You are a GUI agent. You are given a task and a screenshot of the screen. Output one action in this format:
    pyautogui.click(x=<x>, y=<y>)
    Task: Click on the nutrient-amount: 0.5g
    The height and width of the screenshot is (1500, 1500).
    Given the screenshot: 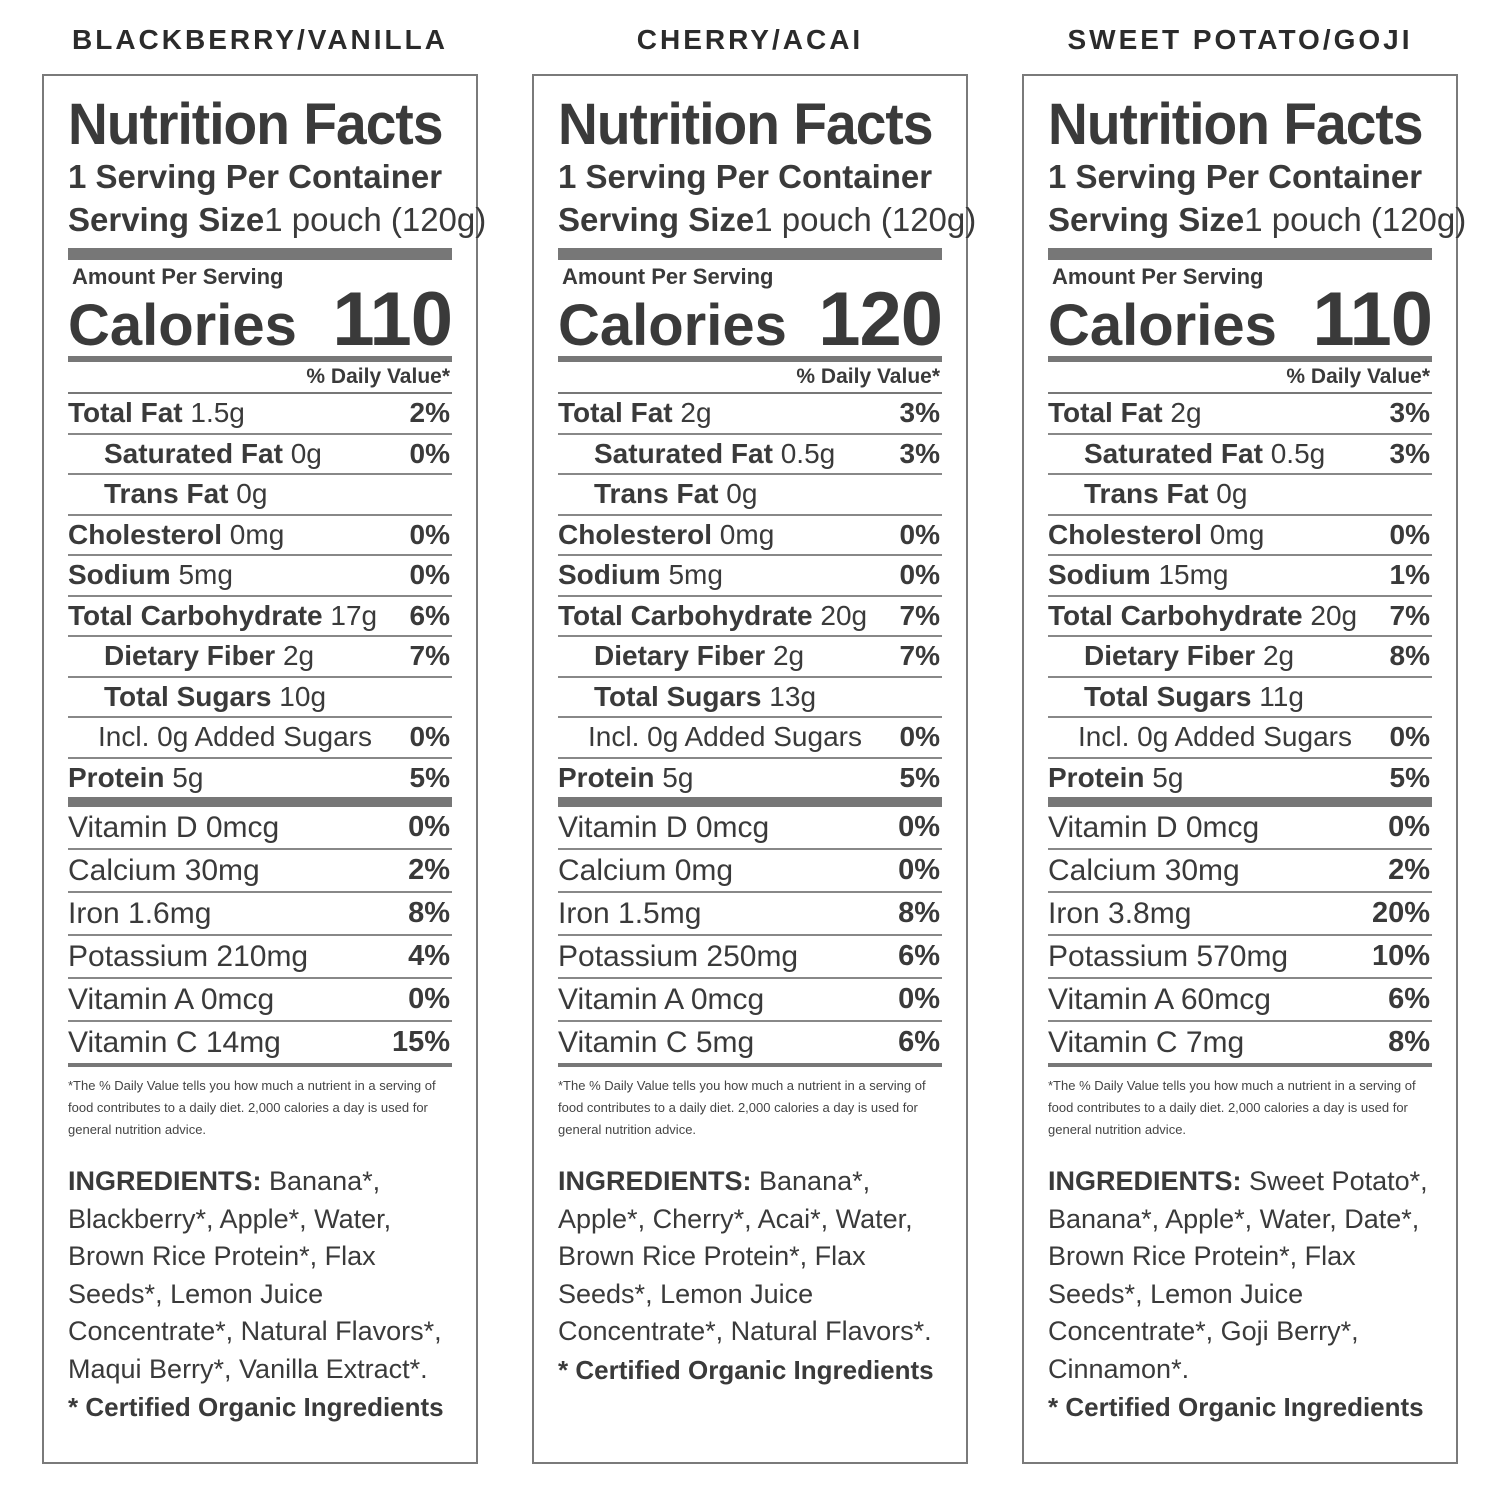 What is the action you would take?
    pyautogui.click(x=804, y=453)
    